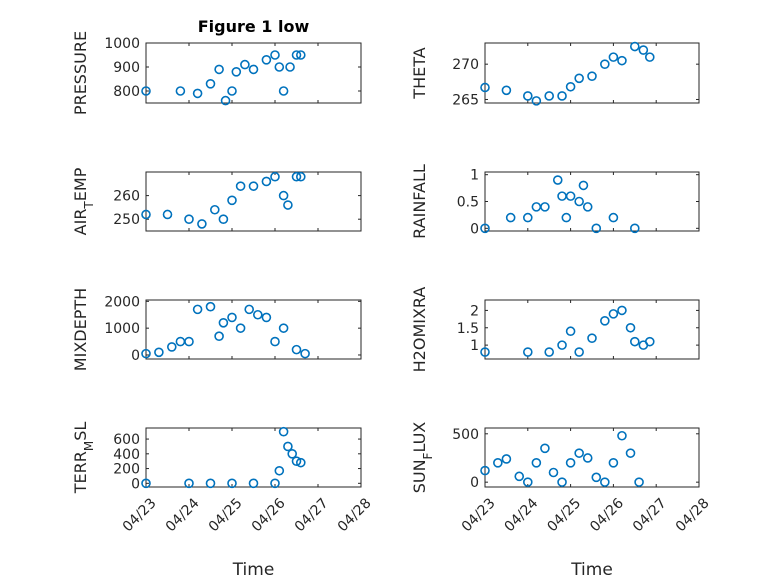  I want to click on y-axis-label: AIRTEMP, so click(83, 201).